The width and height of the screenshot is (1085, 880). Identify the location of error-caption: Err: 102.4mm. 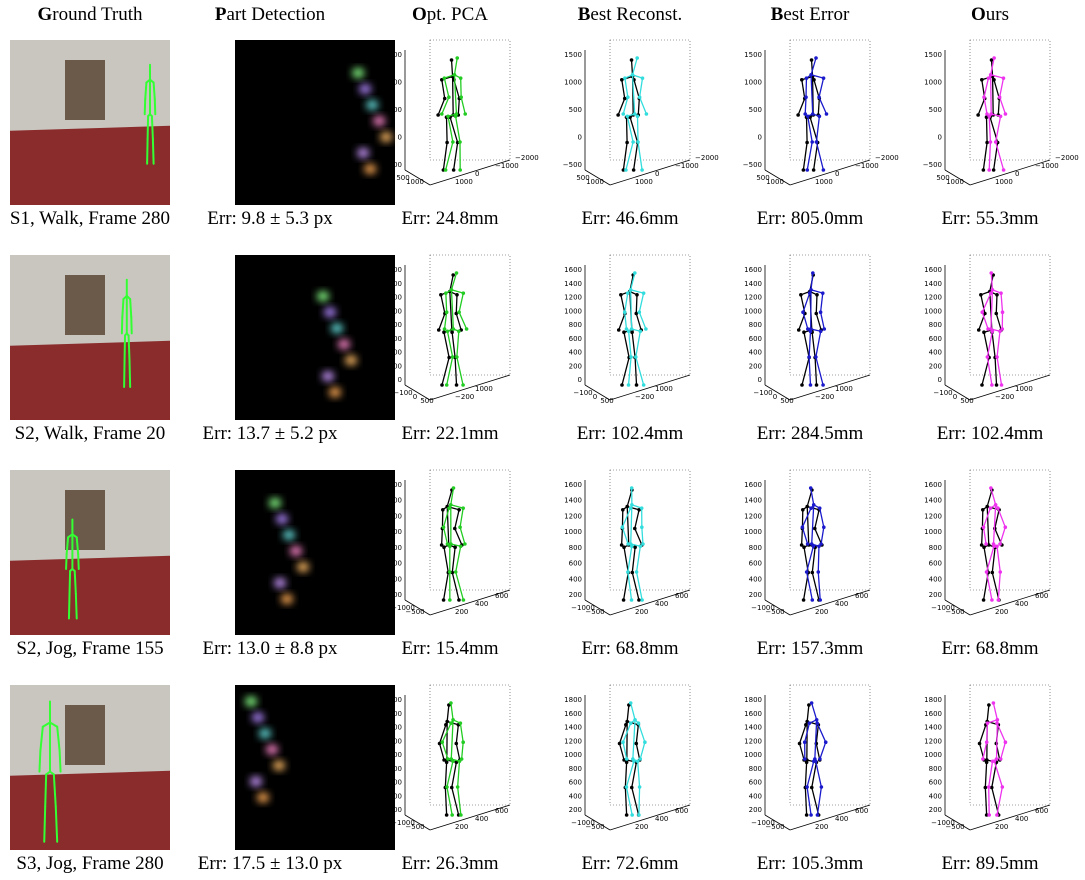
(990, 433).